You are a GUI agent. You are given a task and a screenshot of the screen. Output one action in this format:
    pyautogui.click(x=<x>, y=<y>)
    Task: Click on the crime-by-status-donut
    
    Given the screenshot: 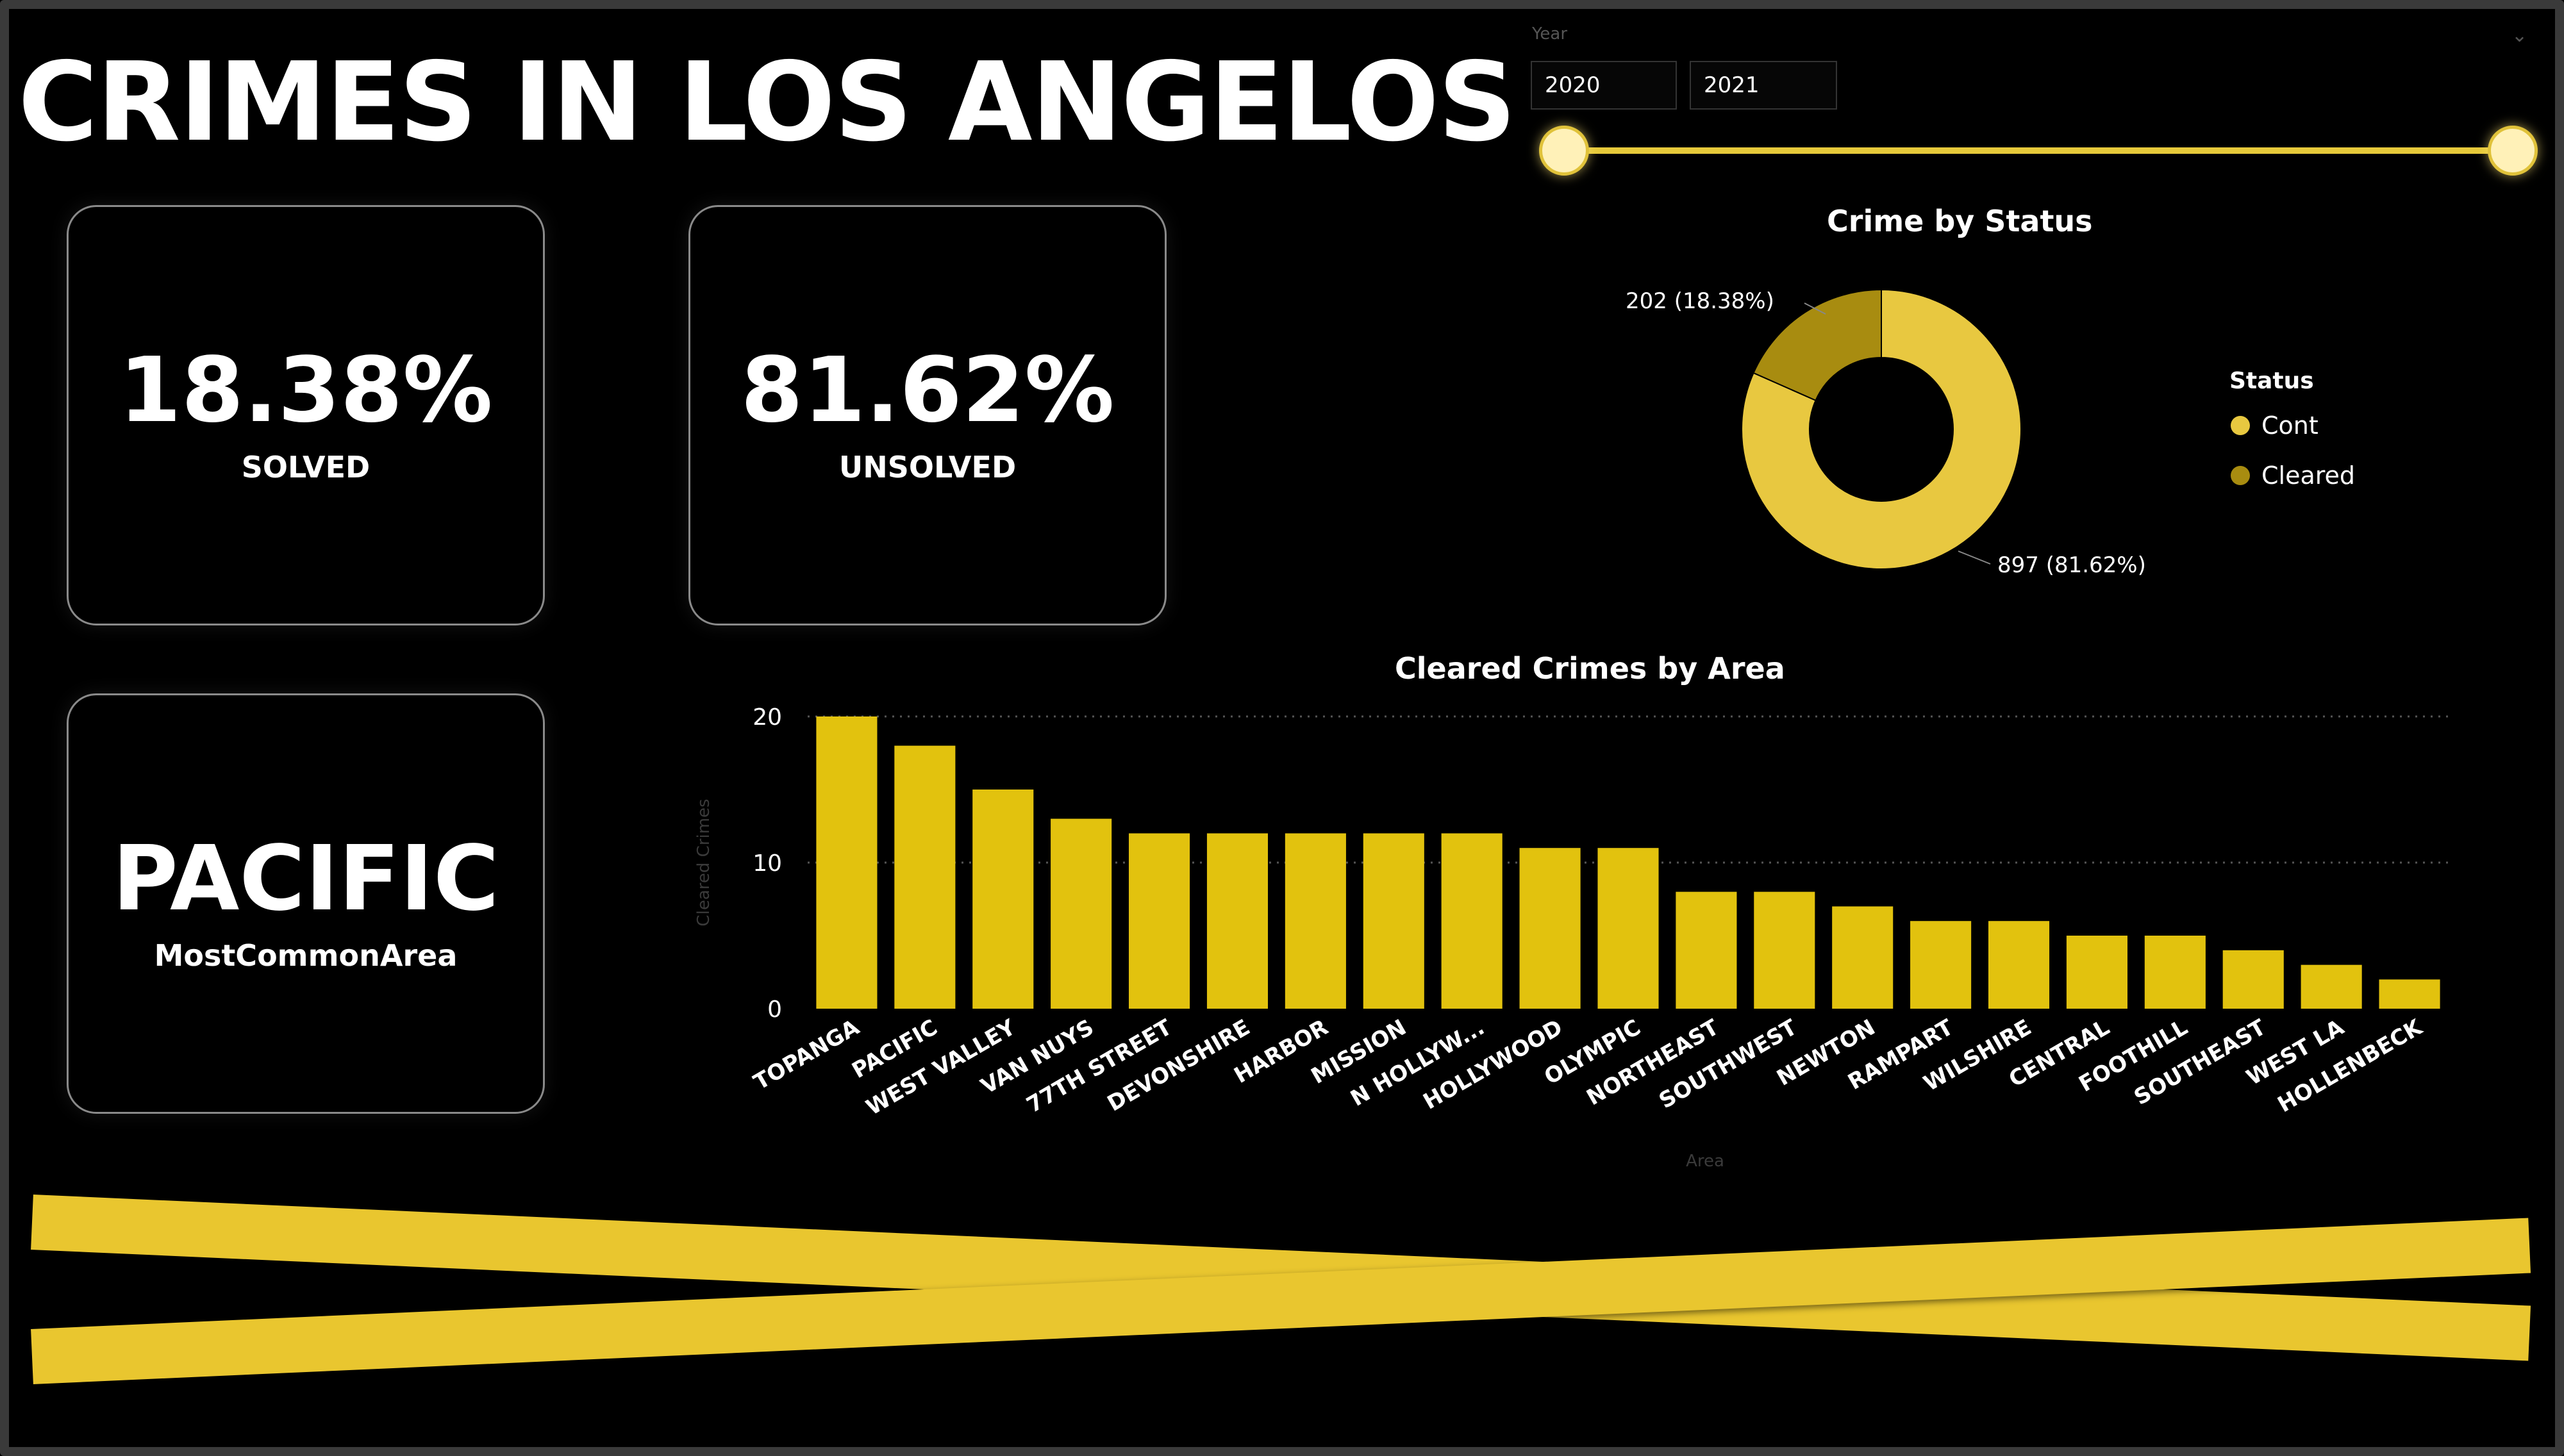 What is the action you would take?
    pyautogui.click(x=1881, y=429)
    